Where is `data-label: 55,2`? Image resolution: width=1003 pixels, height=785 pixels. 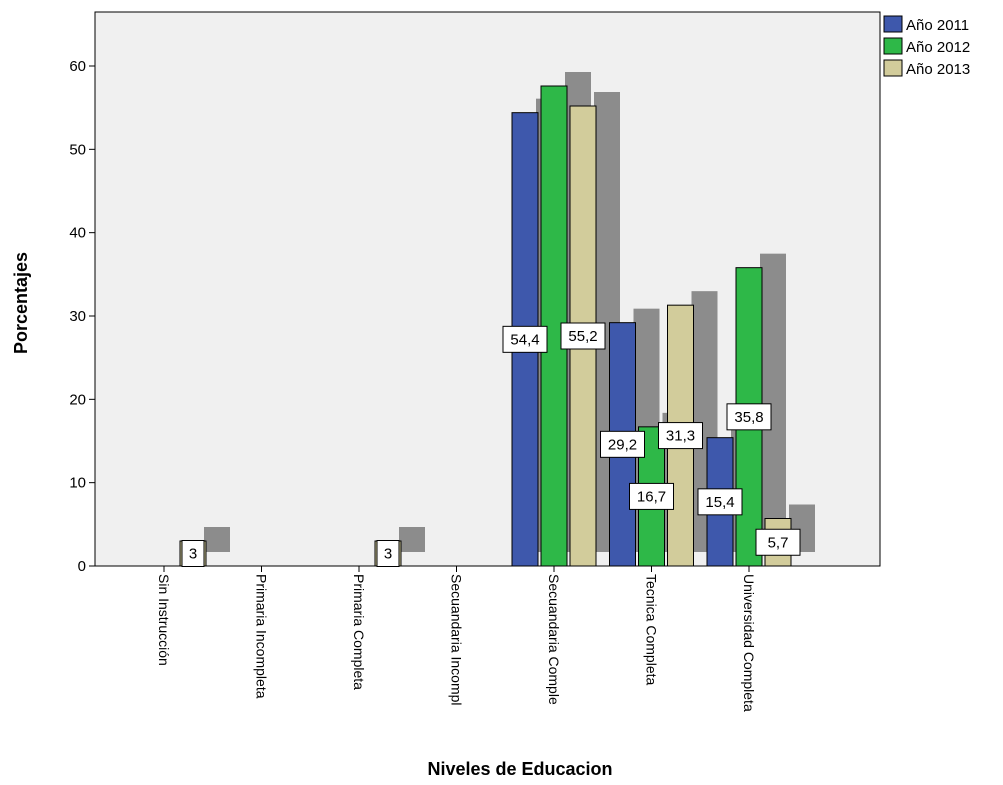
data-label: 55,2 is located at coordinates (583, 336).